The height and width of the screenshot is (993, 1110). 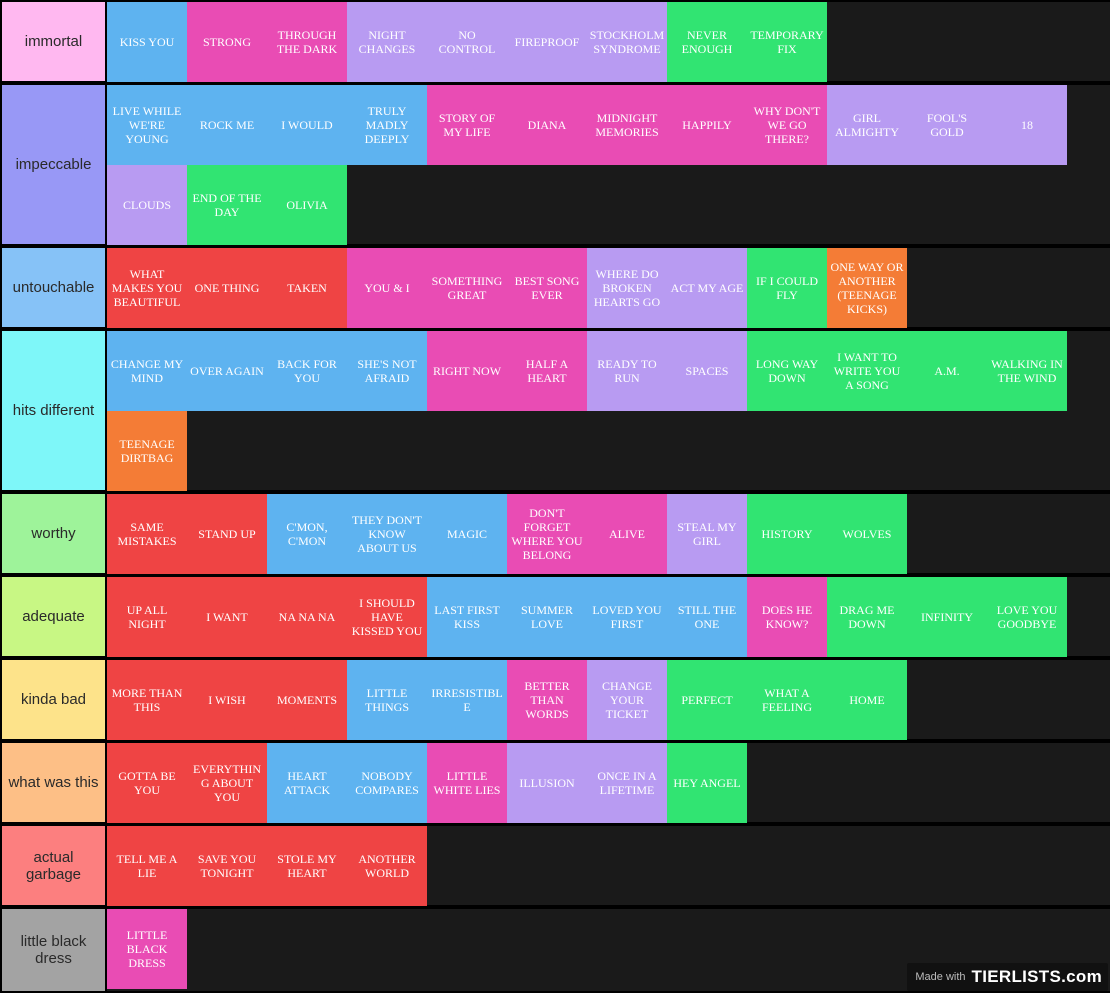 I want to click on song-tile: SPACES, so click(x=707, y=371).